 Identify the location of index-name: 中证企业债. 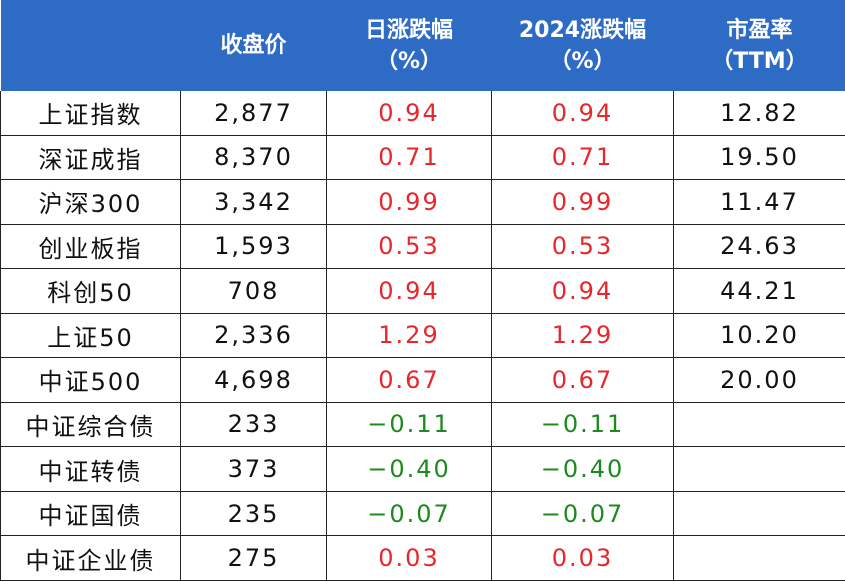
(90, 558).